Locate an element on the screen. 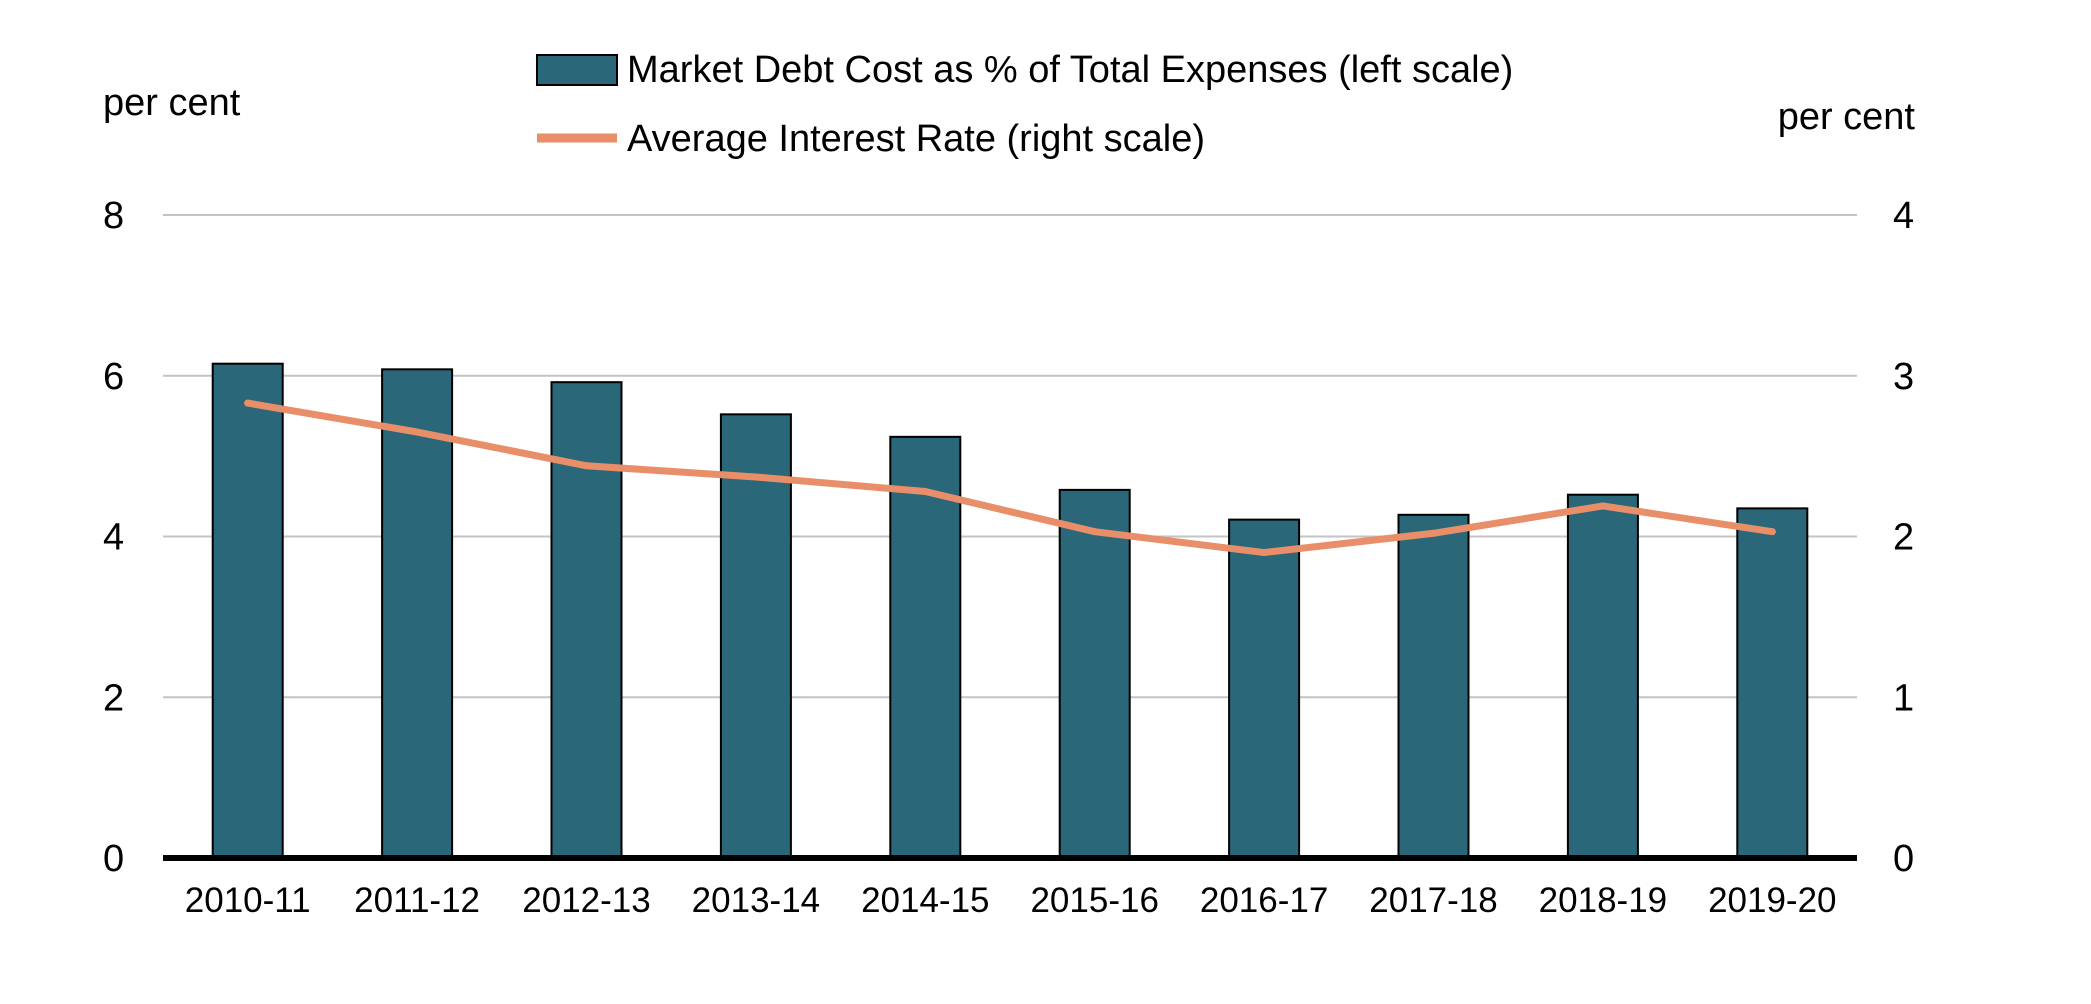 The height and width of the screenshot is (1004, 2091). x-tick-label: 2015-16 is located at coordinates (1094, 900).